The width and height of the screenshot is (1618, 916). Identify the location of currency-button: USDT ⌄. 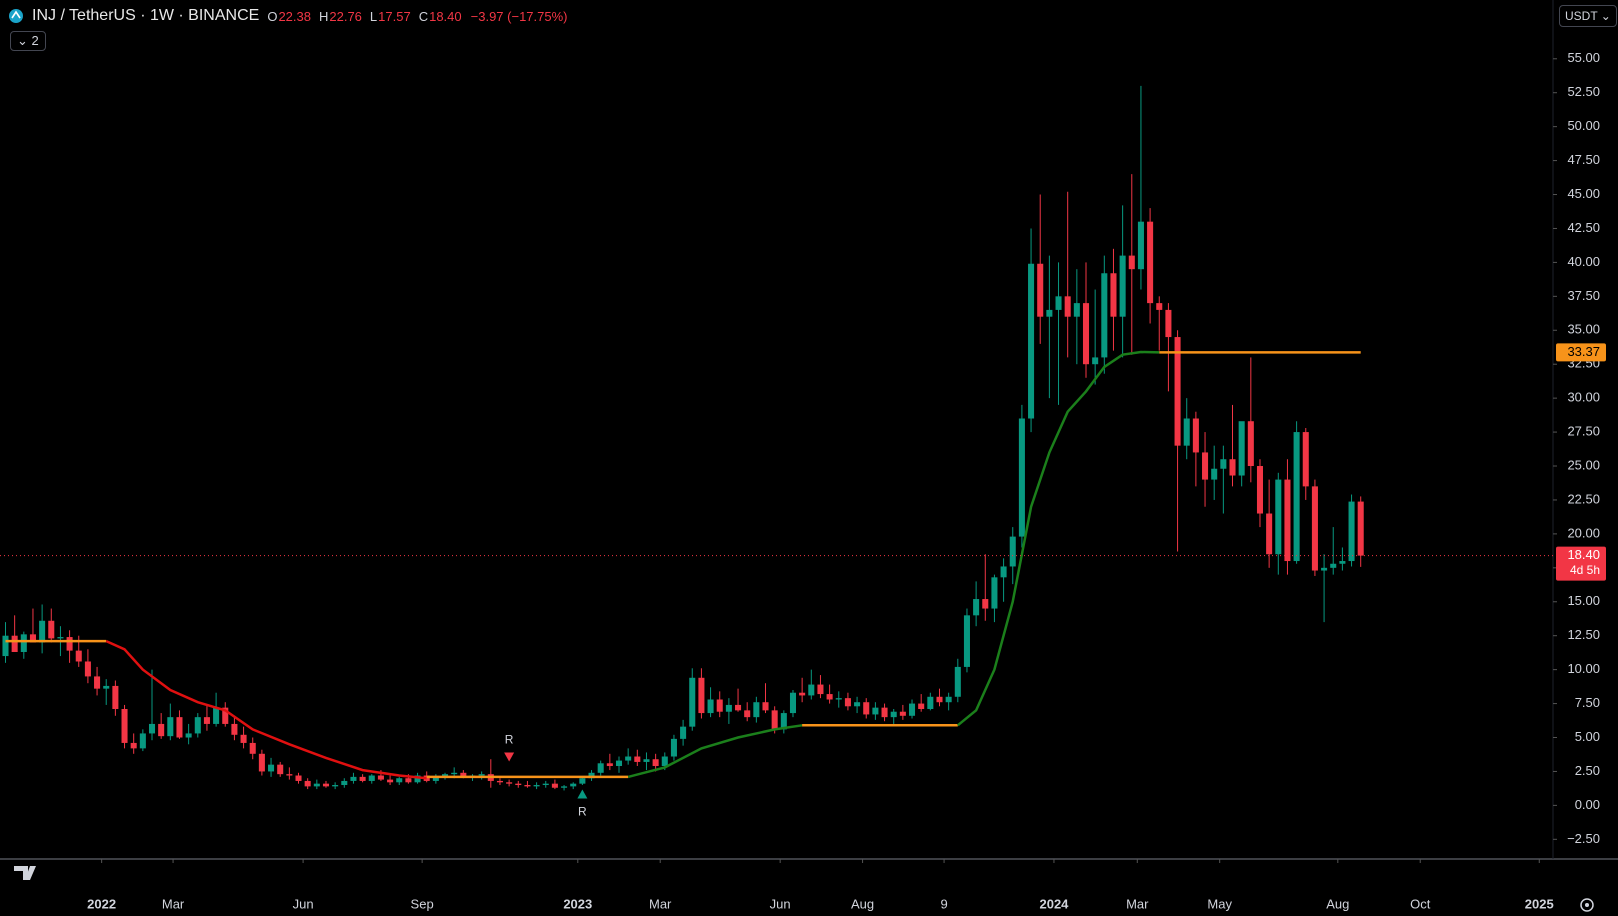
(1588, 16).